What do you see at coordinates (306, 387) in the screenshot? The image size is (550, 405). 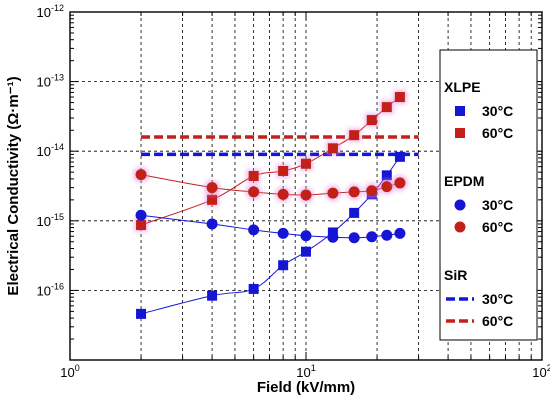 I see `x-axis-title: Field (kV/mm)` at bounding box center [306, 387].